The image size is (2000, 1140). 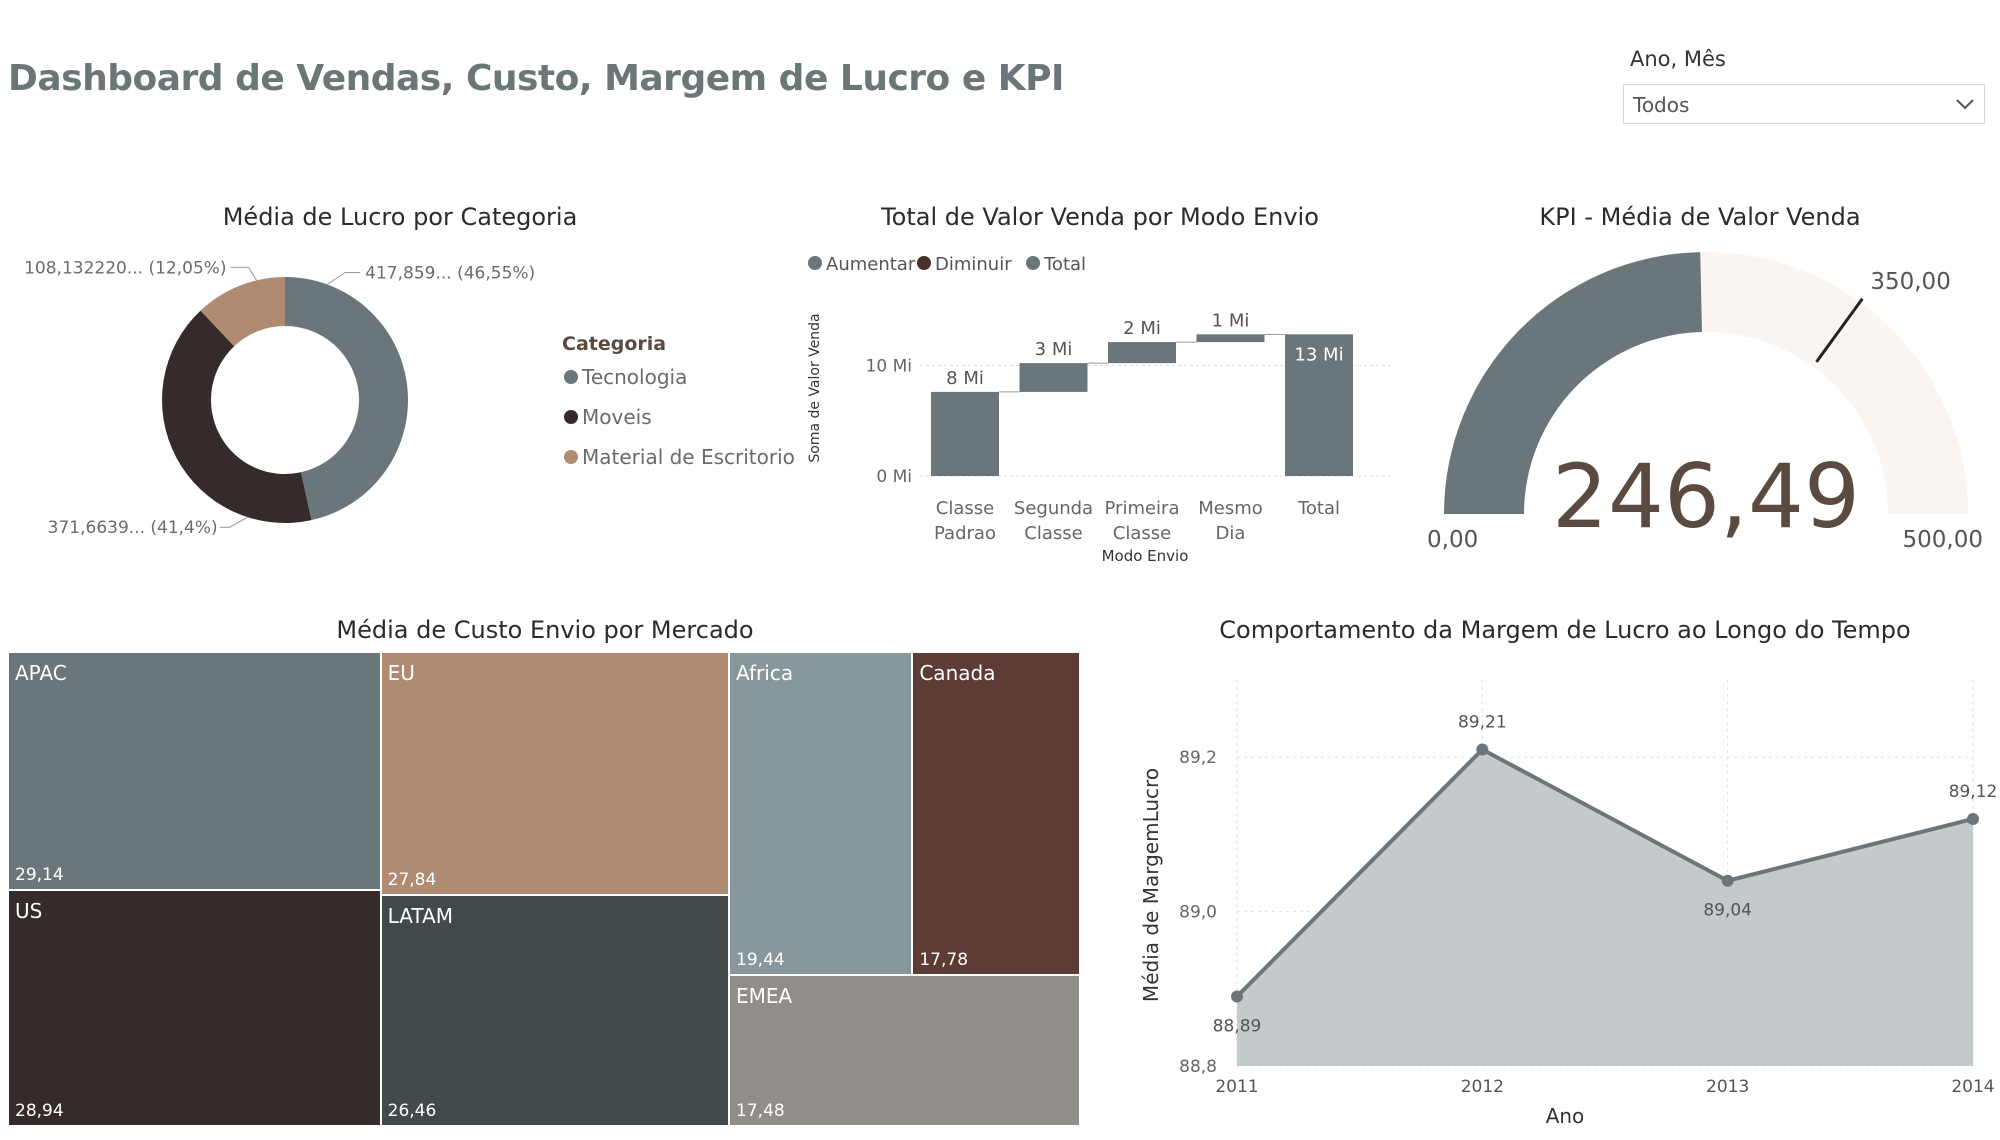 What do you see at coordinates (1573, 383) in the screenshot?
I see `gauge-fill` at bounding box center [1573, 383].